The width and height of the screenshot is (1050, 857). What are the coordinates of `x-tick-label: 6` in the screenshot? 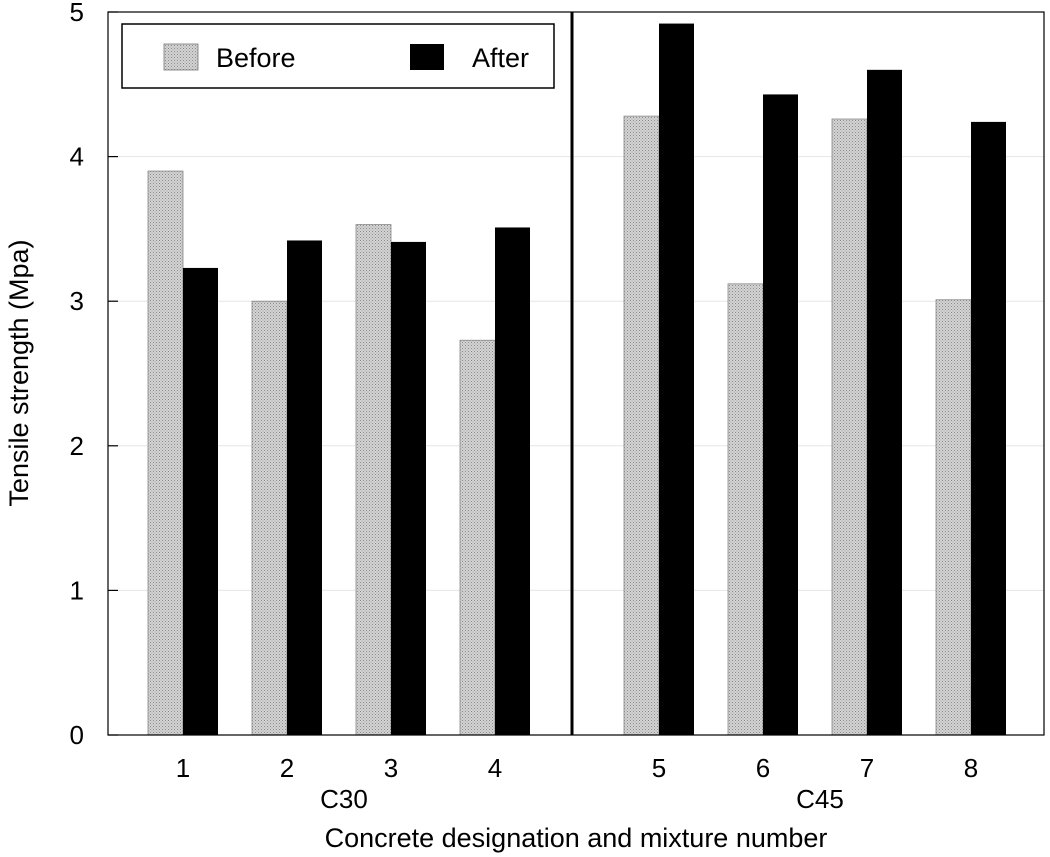 It's located at (763, 768).